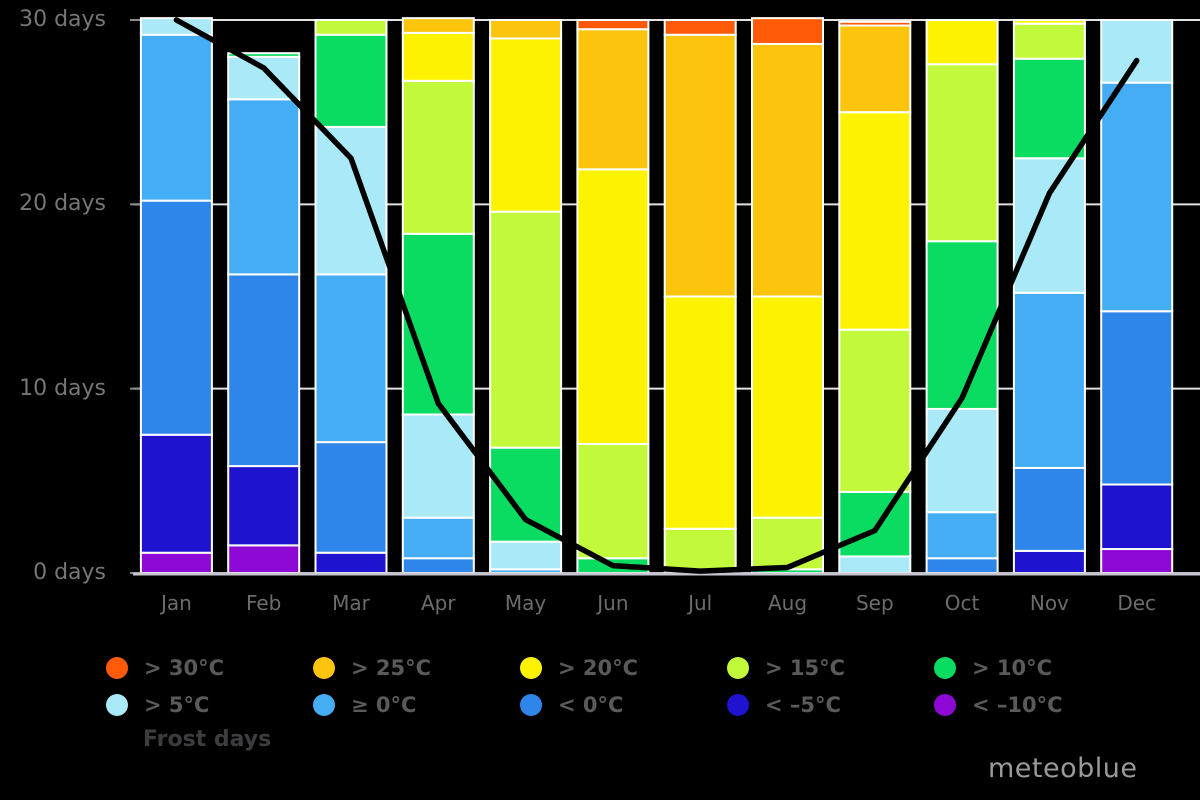 Image resolution: width=1200 pixels, height=800 pixels. I want to click on x-axis-label-apr: Apr, so click(438, 603).